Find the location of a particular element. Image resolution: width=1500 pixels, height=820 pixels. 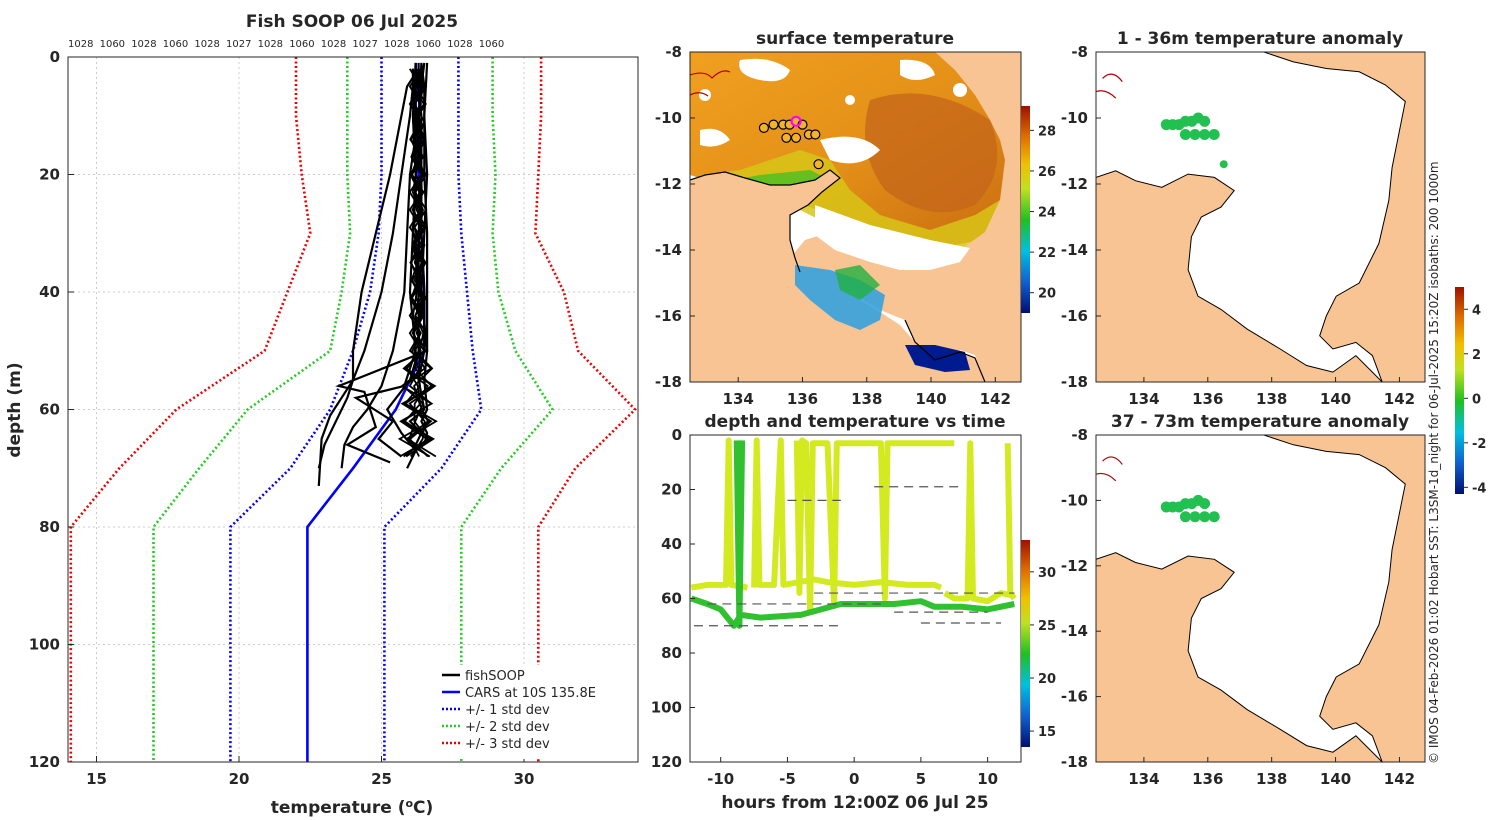

anomaly-shallow-frame is located at coordinates (1260, 217).